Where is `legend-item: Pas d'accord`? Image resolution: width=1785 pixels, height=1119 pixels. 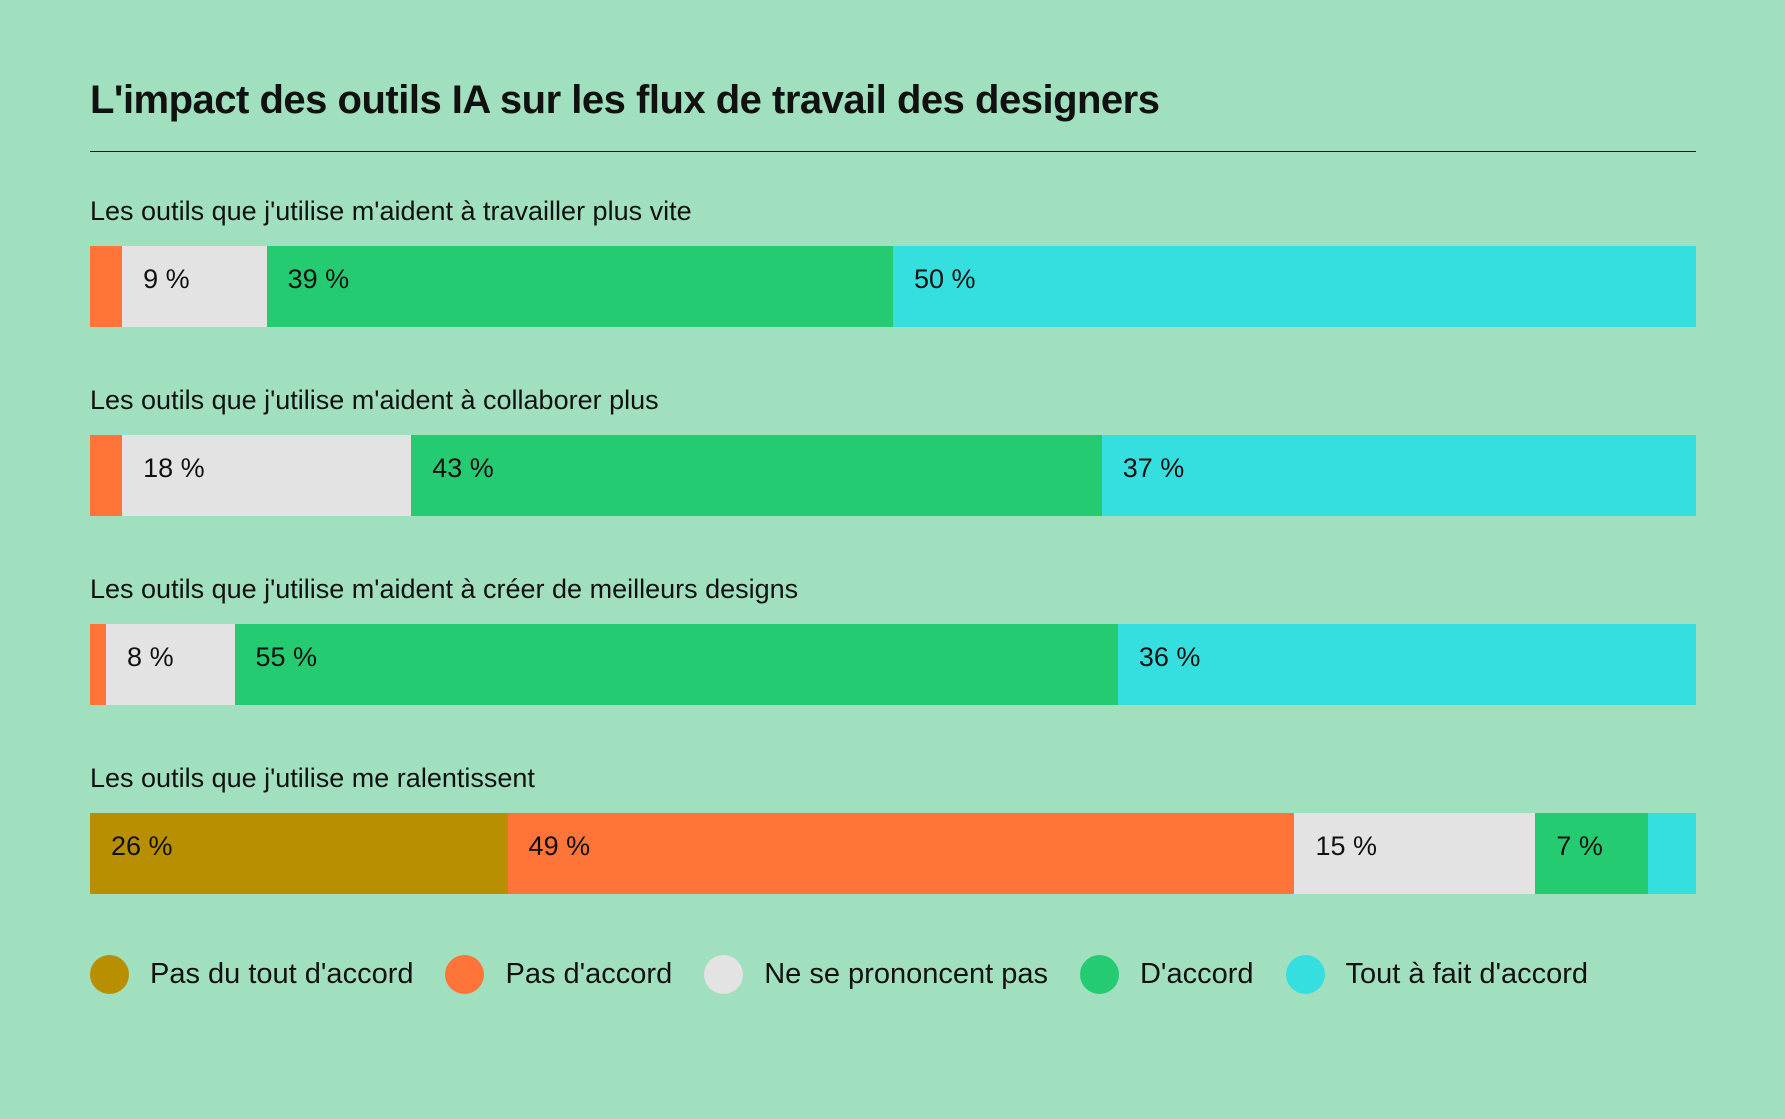
legend-item: Pas d'accord is located at coordinates (558, 974).